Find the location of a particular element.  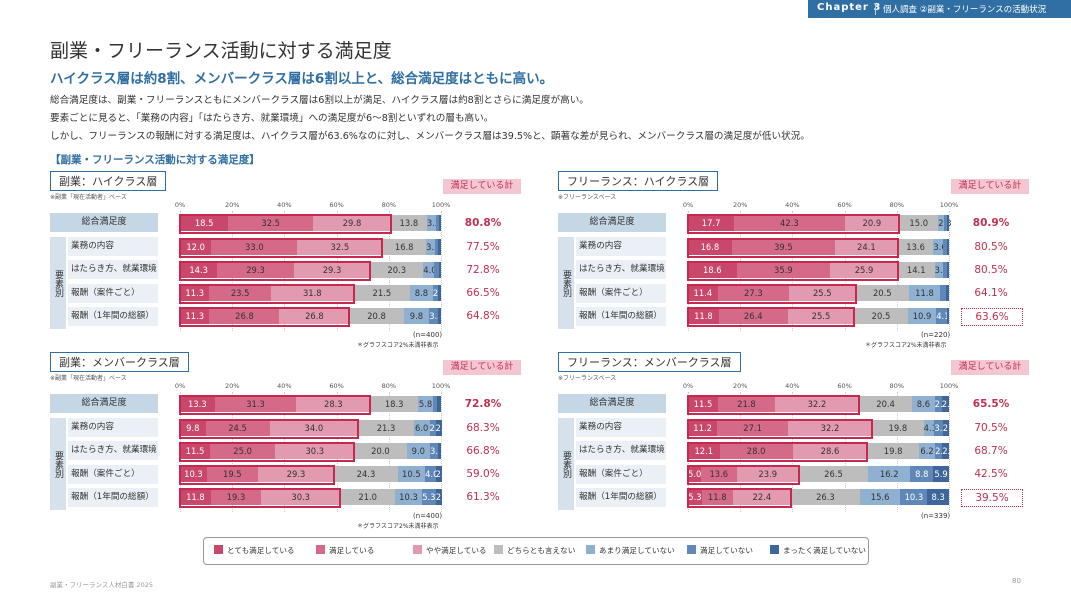

stacked-bar: 9.824.534.021.36.02.32.3 is located at coordinates (314, 428).